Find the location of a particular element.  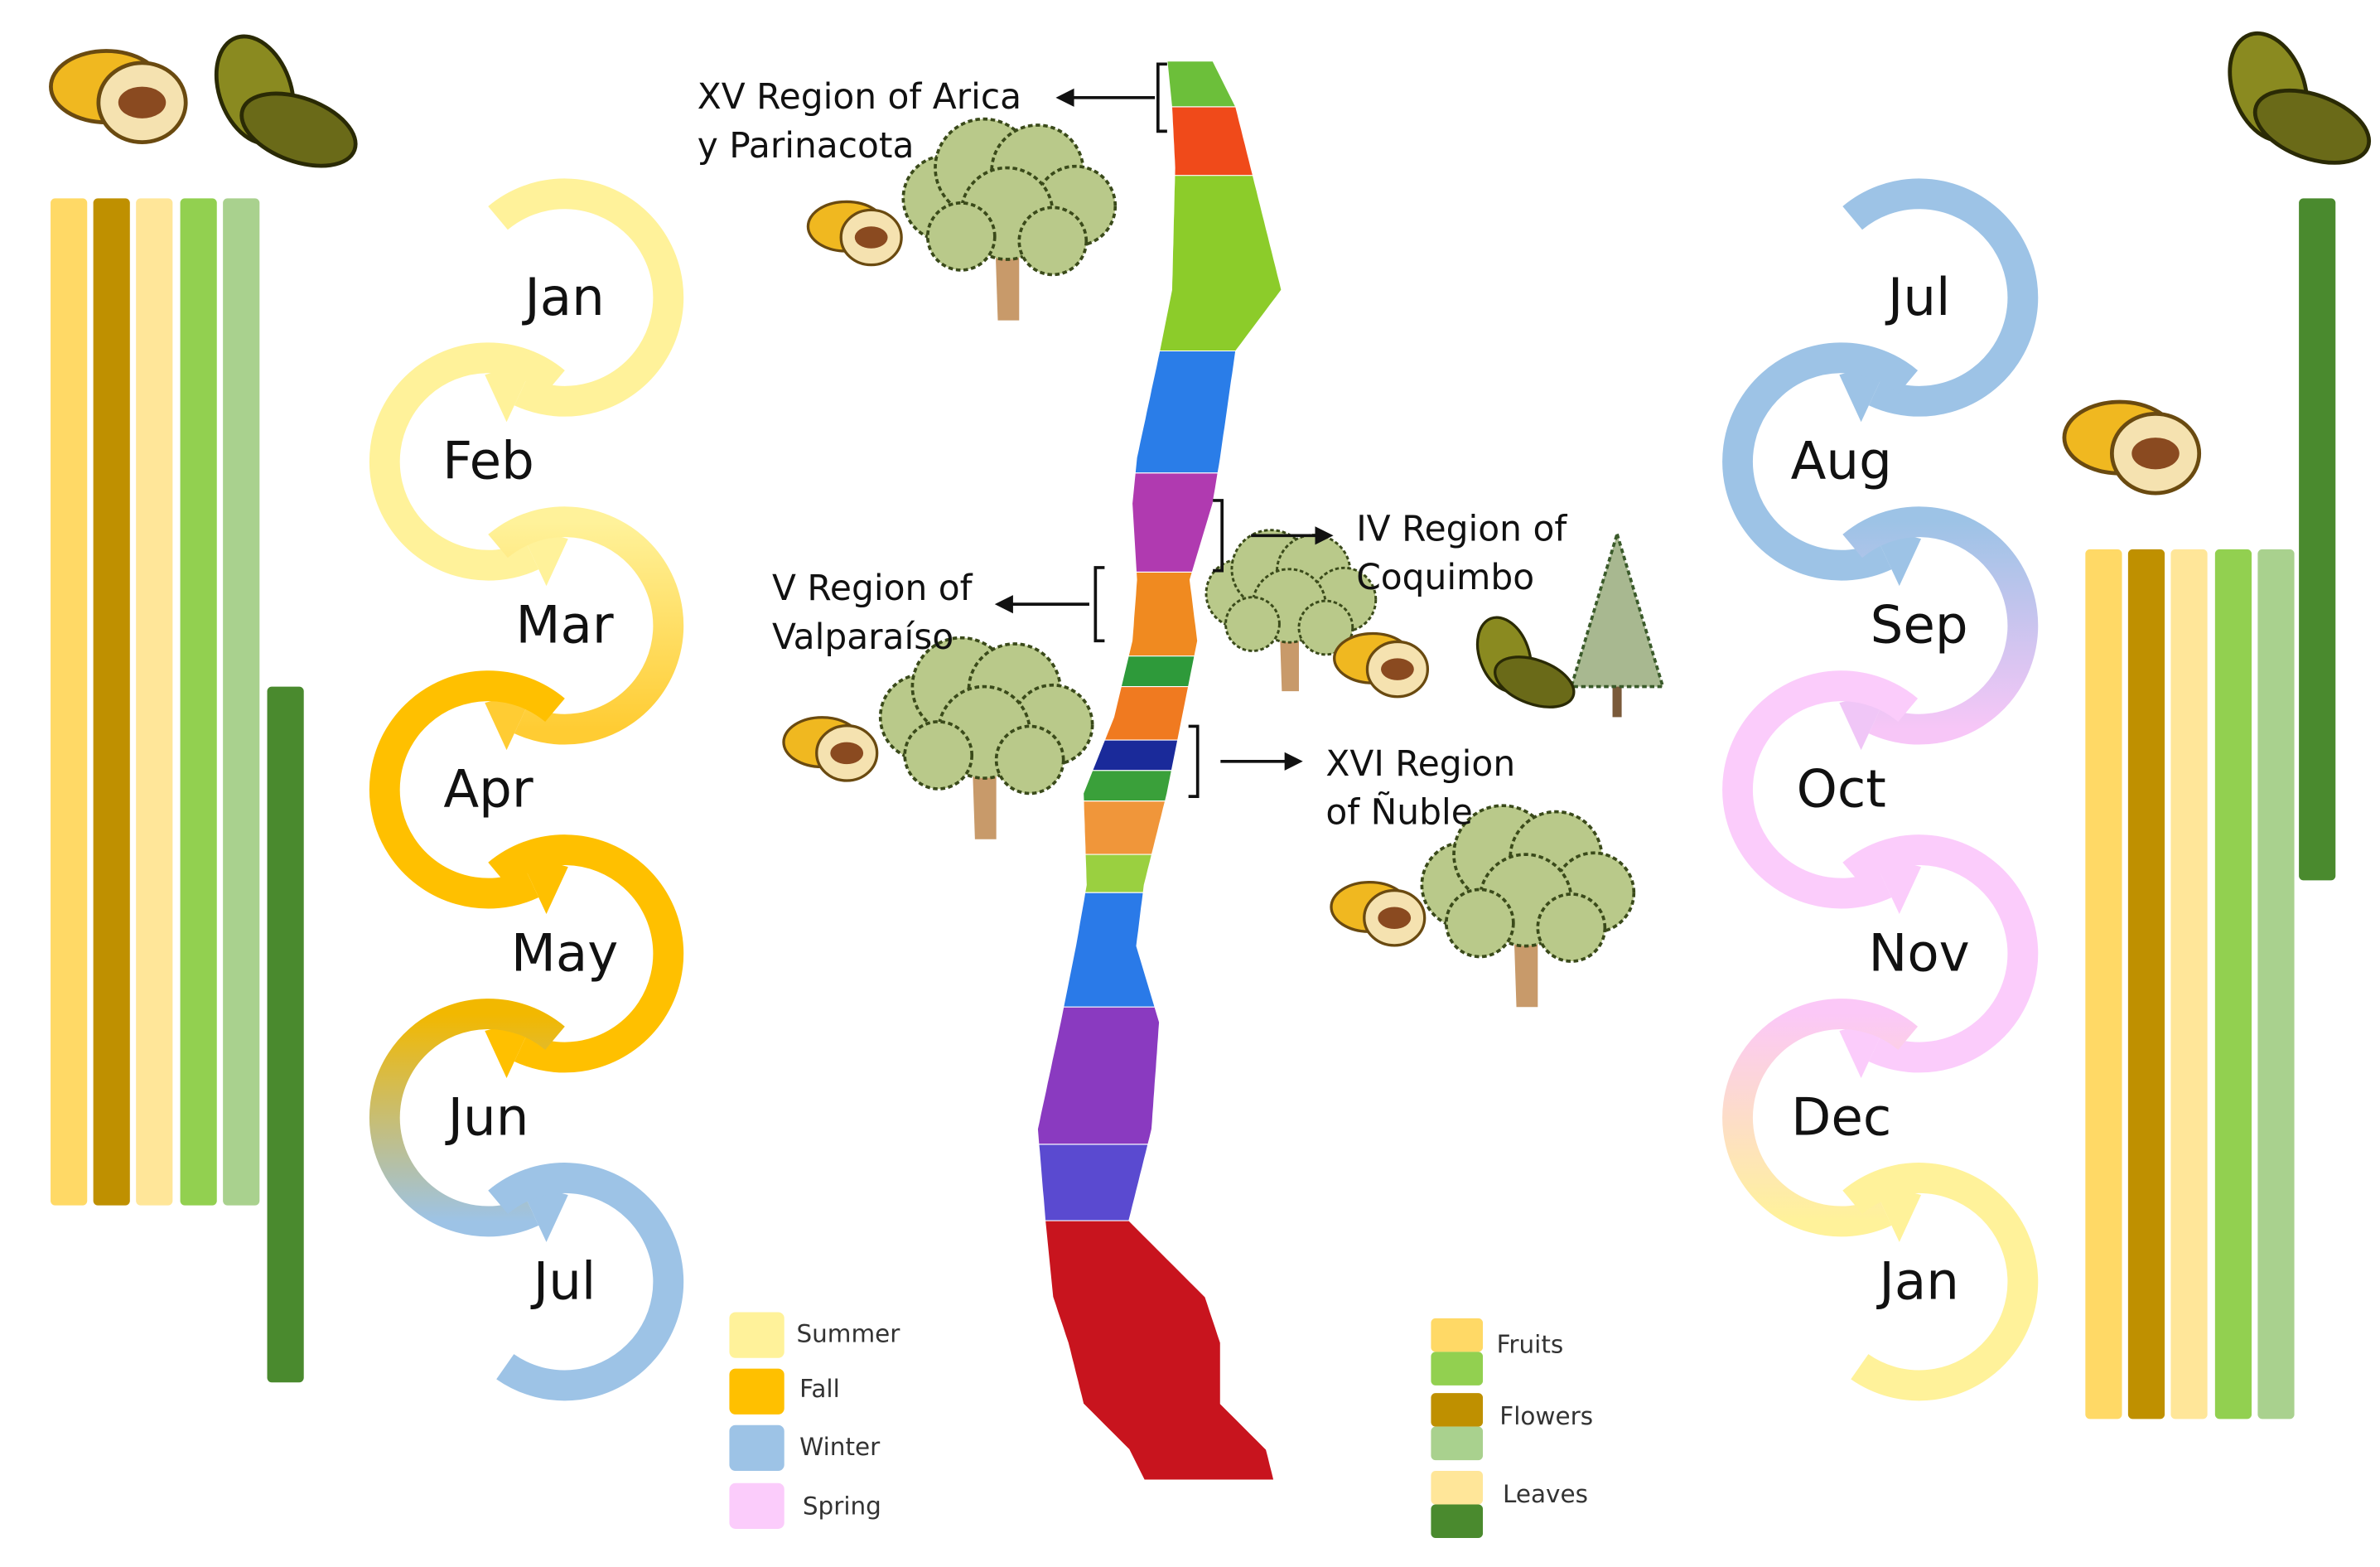

region-label: V Region of is located at coordinates (872, 588).